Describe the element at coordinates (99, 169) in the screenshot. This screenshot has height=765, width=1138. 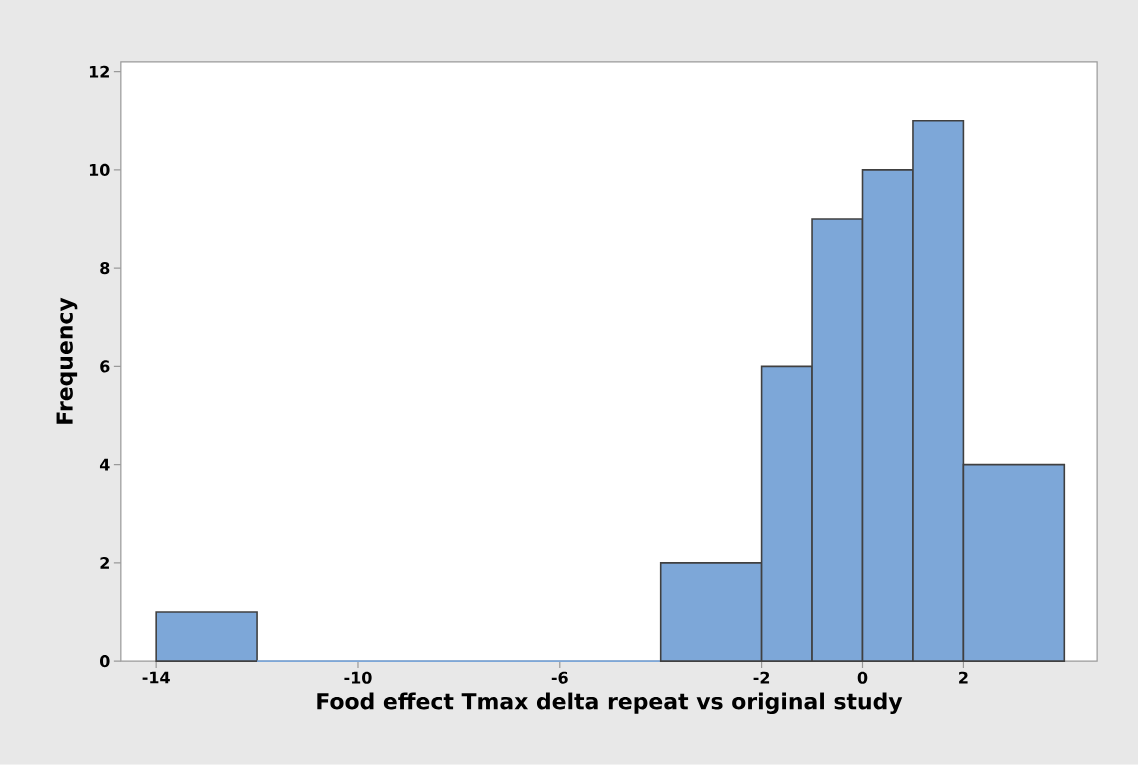
I see `y-tick-label: 10` at that location.